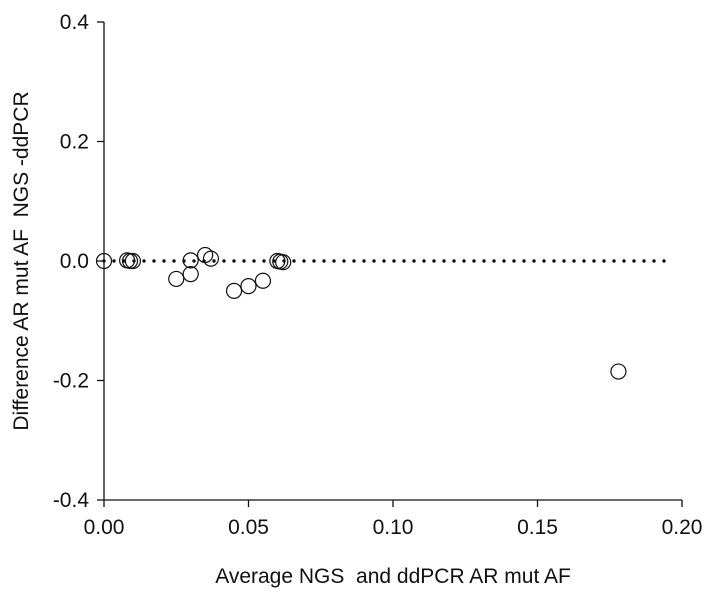 This screenshot has height=606, width=709. I want to click on y-tick-label: 0.0, so click(74, 261).